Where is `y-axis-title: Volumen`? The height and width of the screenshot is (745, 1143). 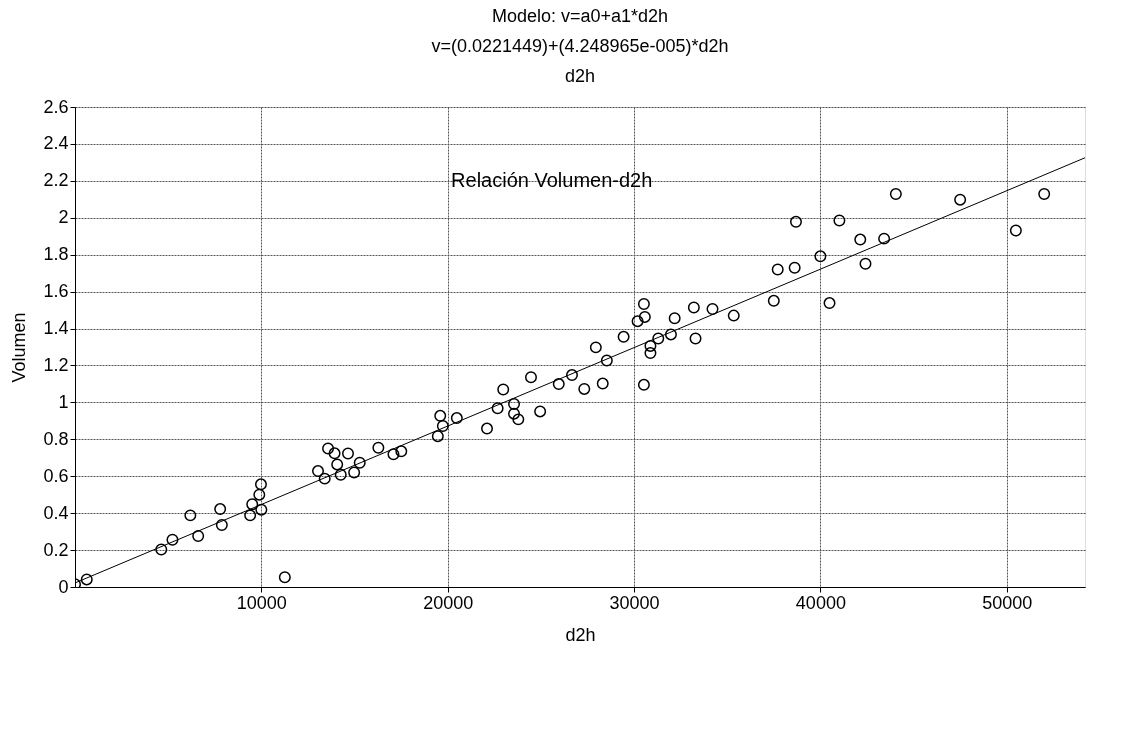
y-axis-title: Volumen is located at coordinates (19, 347).